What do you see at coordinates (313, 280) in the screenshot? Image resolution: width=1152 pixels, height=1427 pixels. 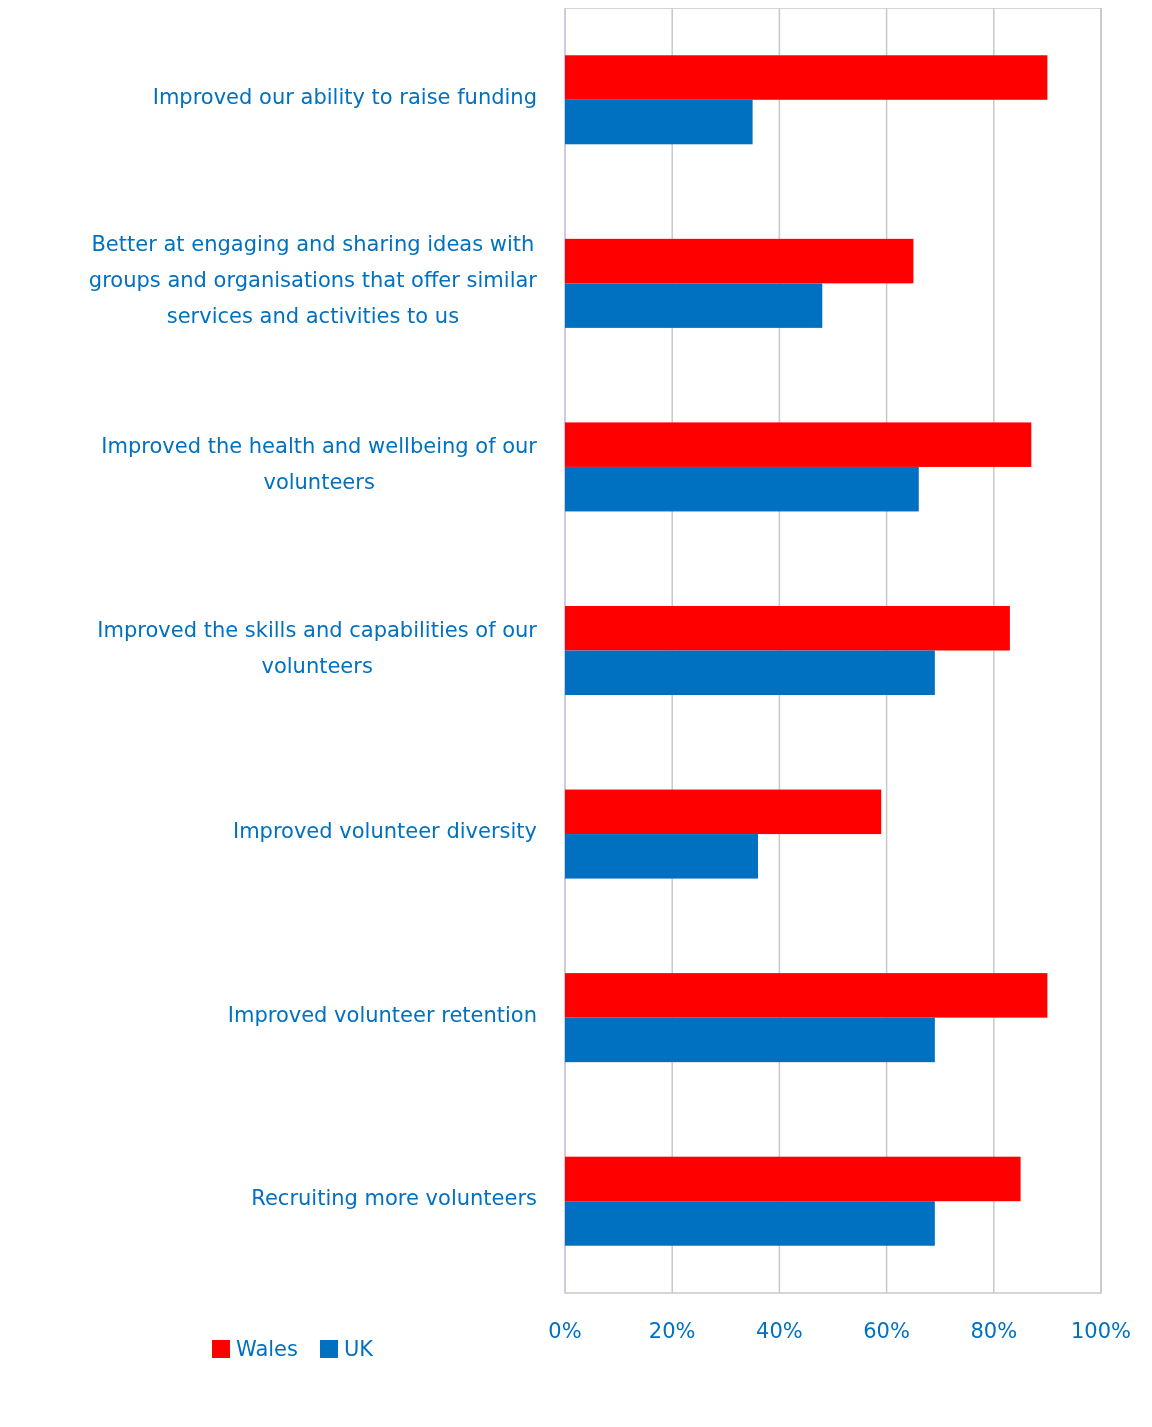 I see `y-tick-label: Better at engaging and sharing ideas with groups and organisations that offer similar services and activities to us` at bounding box center [313, 280].